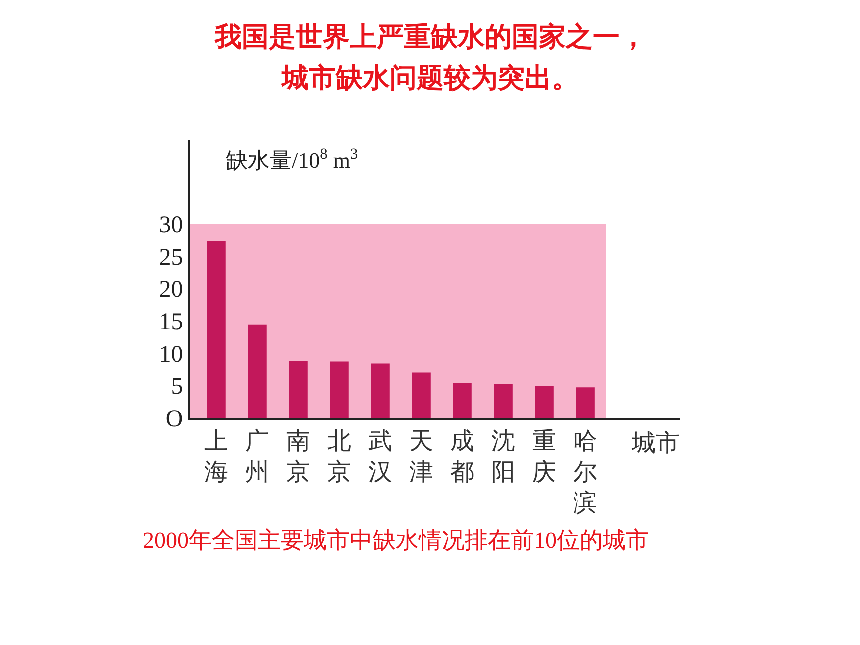 Image resolution: width=860 pixels, height=645 pixels. I want to click on x-tick-label: 北京, so click(340, 457).